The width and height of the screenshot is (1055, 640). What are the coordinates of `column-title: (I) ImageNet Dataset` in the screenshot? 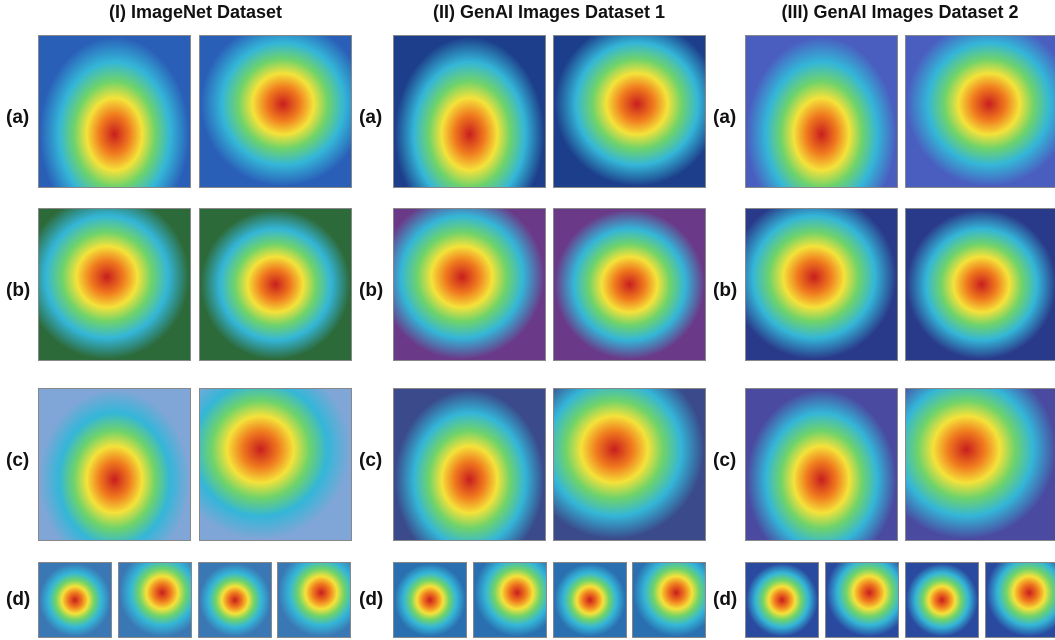 It's located at (195, 12).